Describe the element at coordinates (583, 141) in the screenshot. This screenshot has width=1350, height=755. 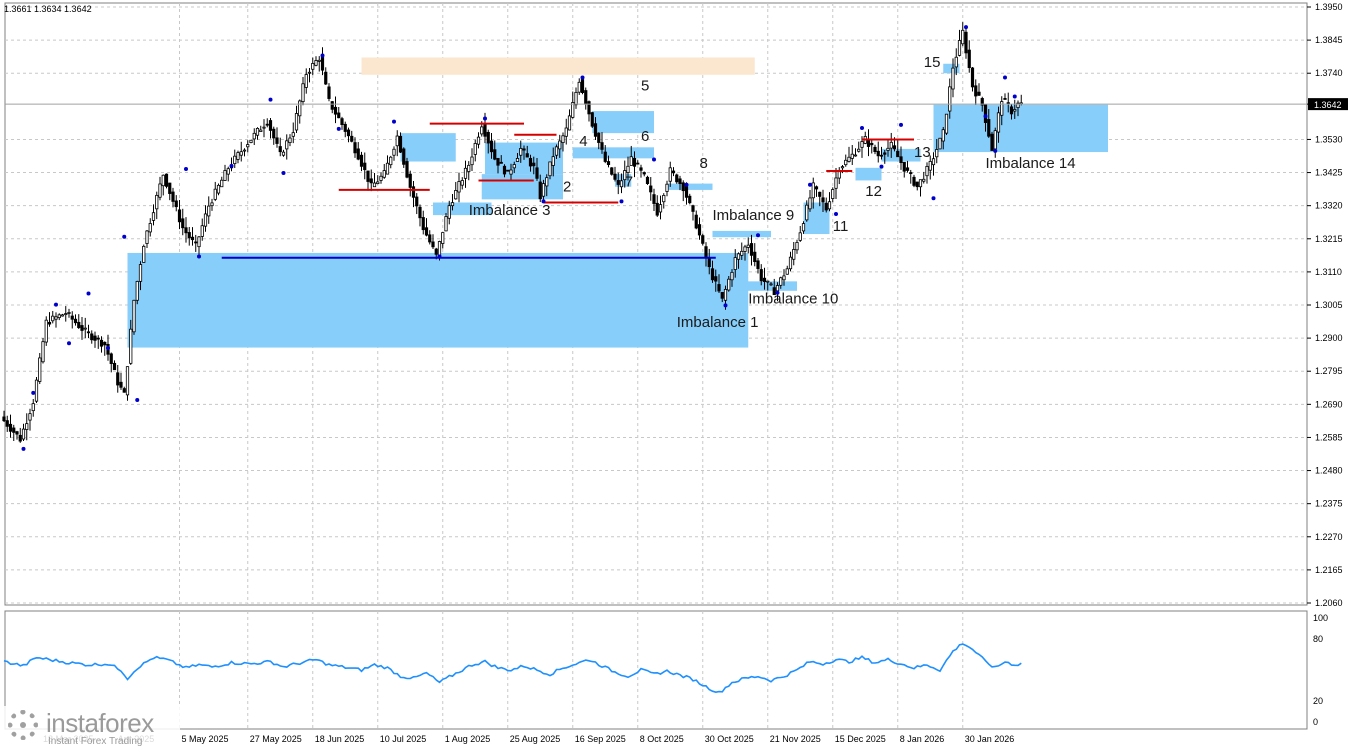
I see `zone-label: 4` at that location.